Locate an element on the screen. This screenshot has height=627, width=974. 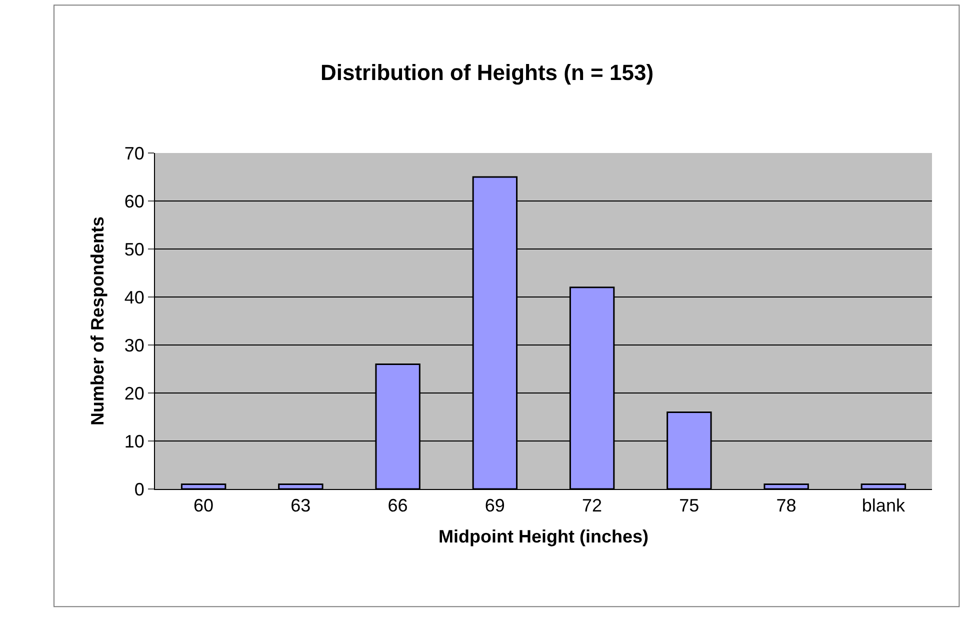
x-tick-label: 66 is located at coordinates (398, 506).